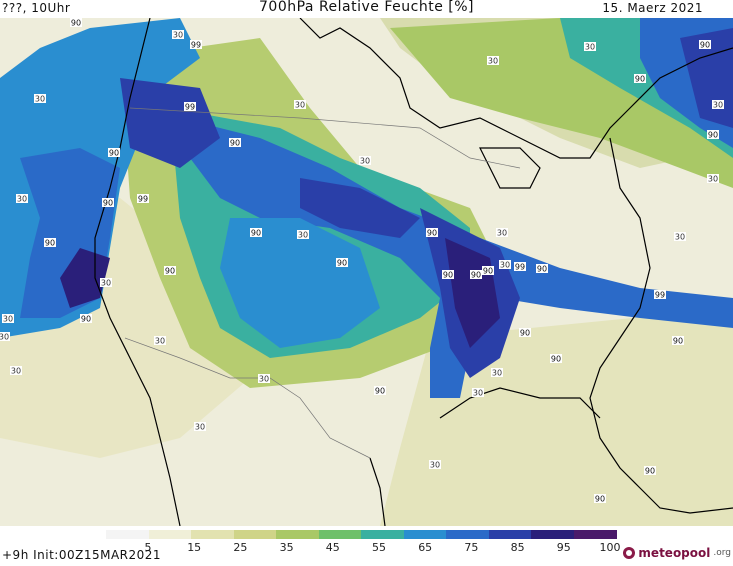 Image resolution: width=733 pixels, height=566 pixels. What do you see at coordinates (85, 278) in the screenshot?
I see `moisture-core-sw` at bounding box center [85, 278].